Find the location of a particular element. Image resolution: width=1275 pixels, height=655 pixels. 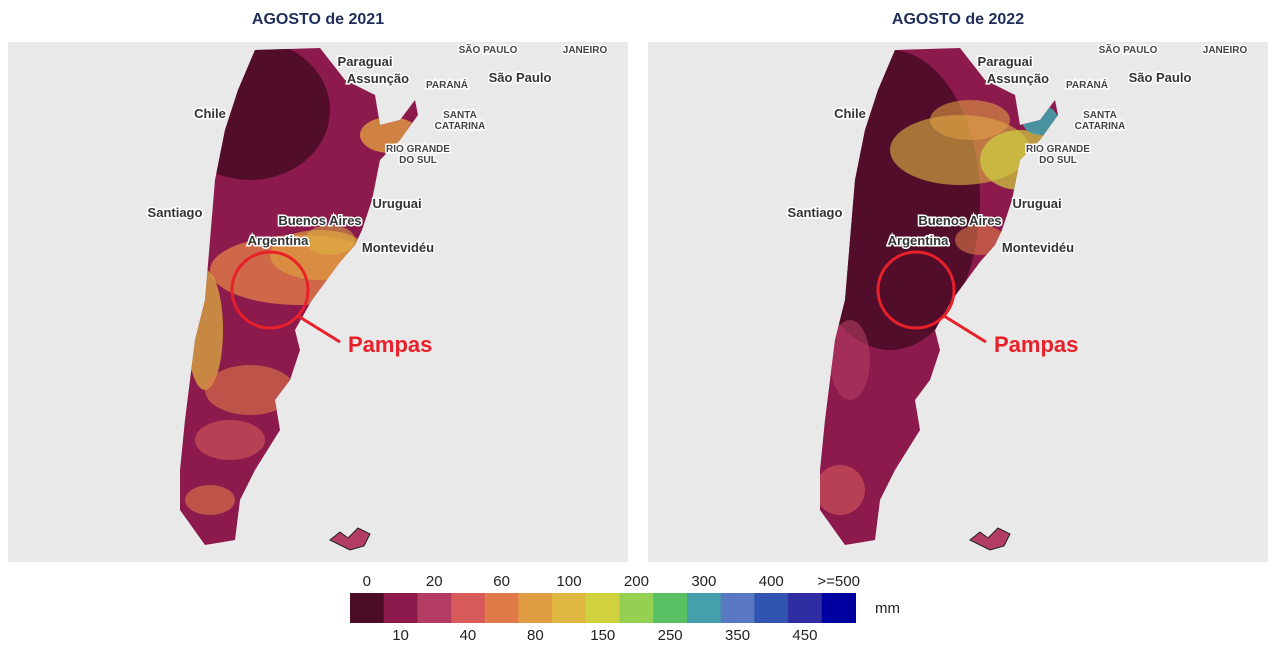

legend-label: 400 is located at coordinates (771, 581).